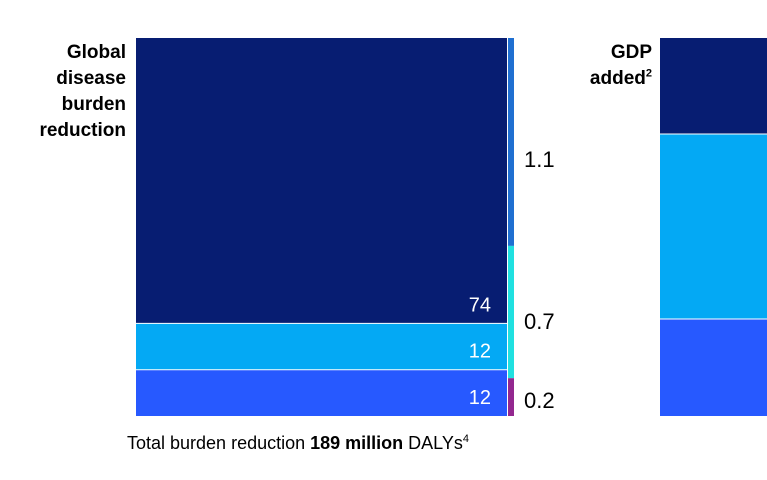  What do you see at coordinates (480, 305) in the screenshot?
I see `main-bar-label-1: 74` at bounding box center [480, 305].